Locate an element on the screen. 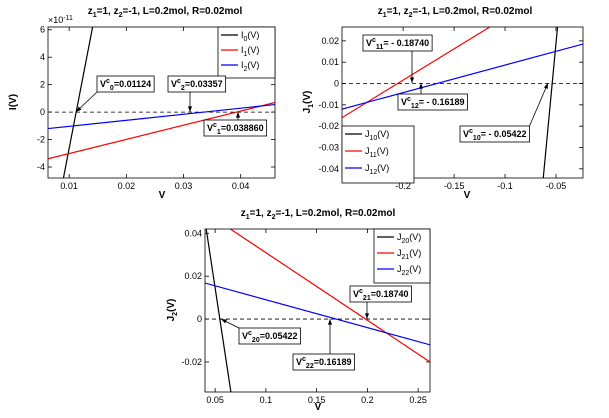  y-multiplier: ×10⁻¹¹ is located at coordinates (60, 20).